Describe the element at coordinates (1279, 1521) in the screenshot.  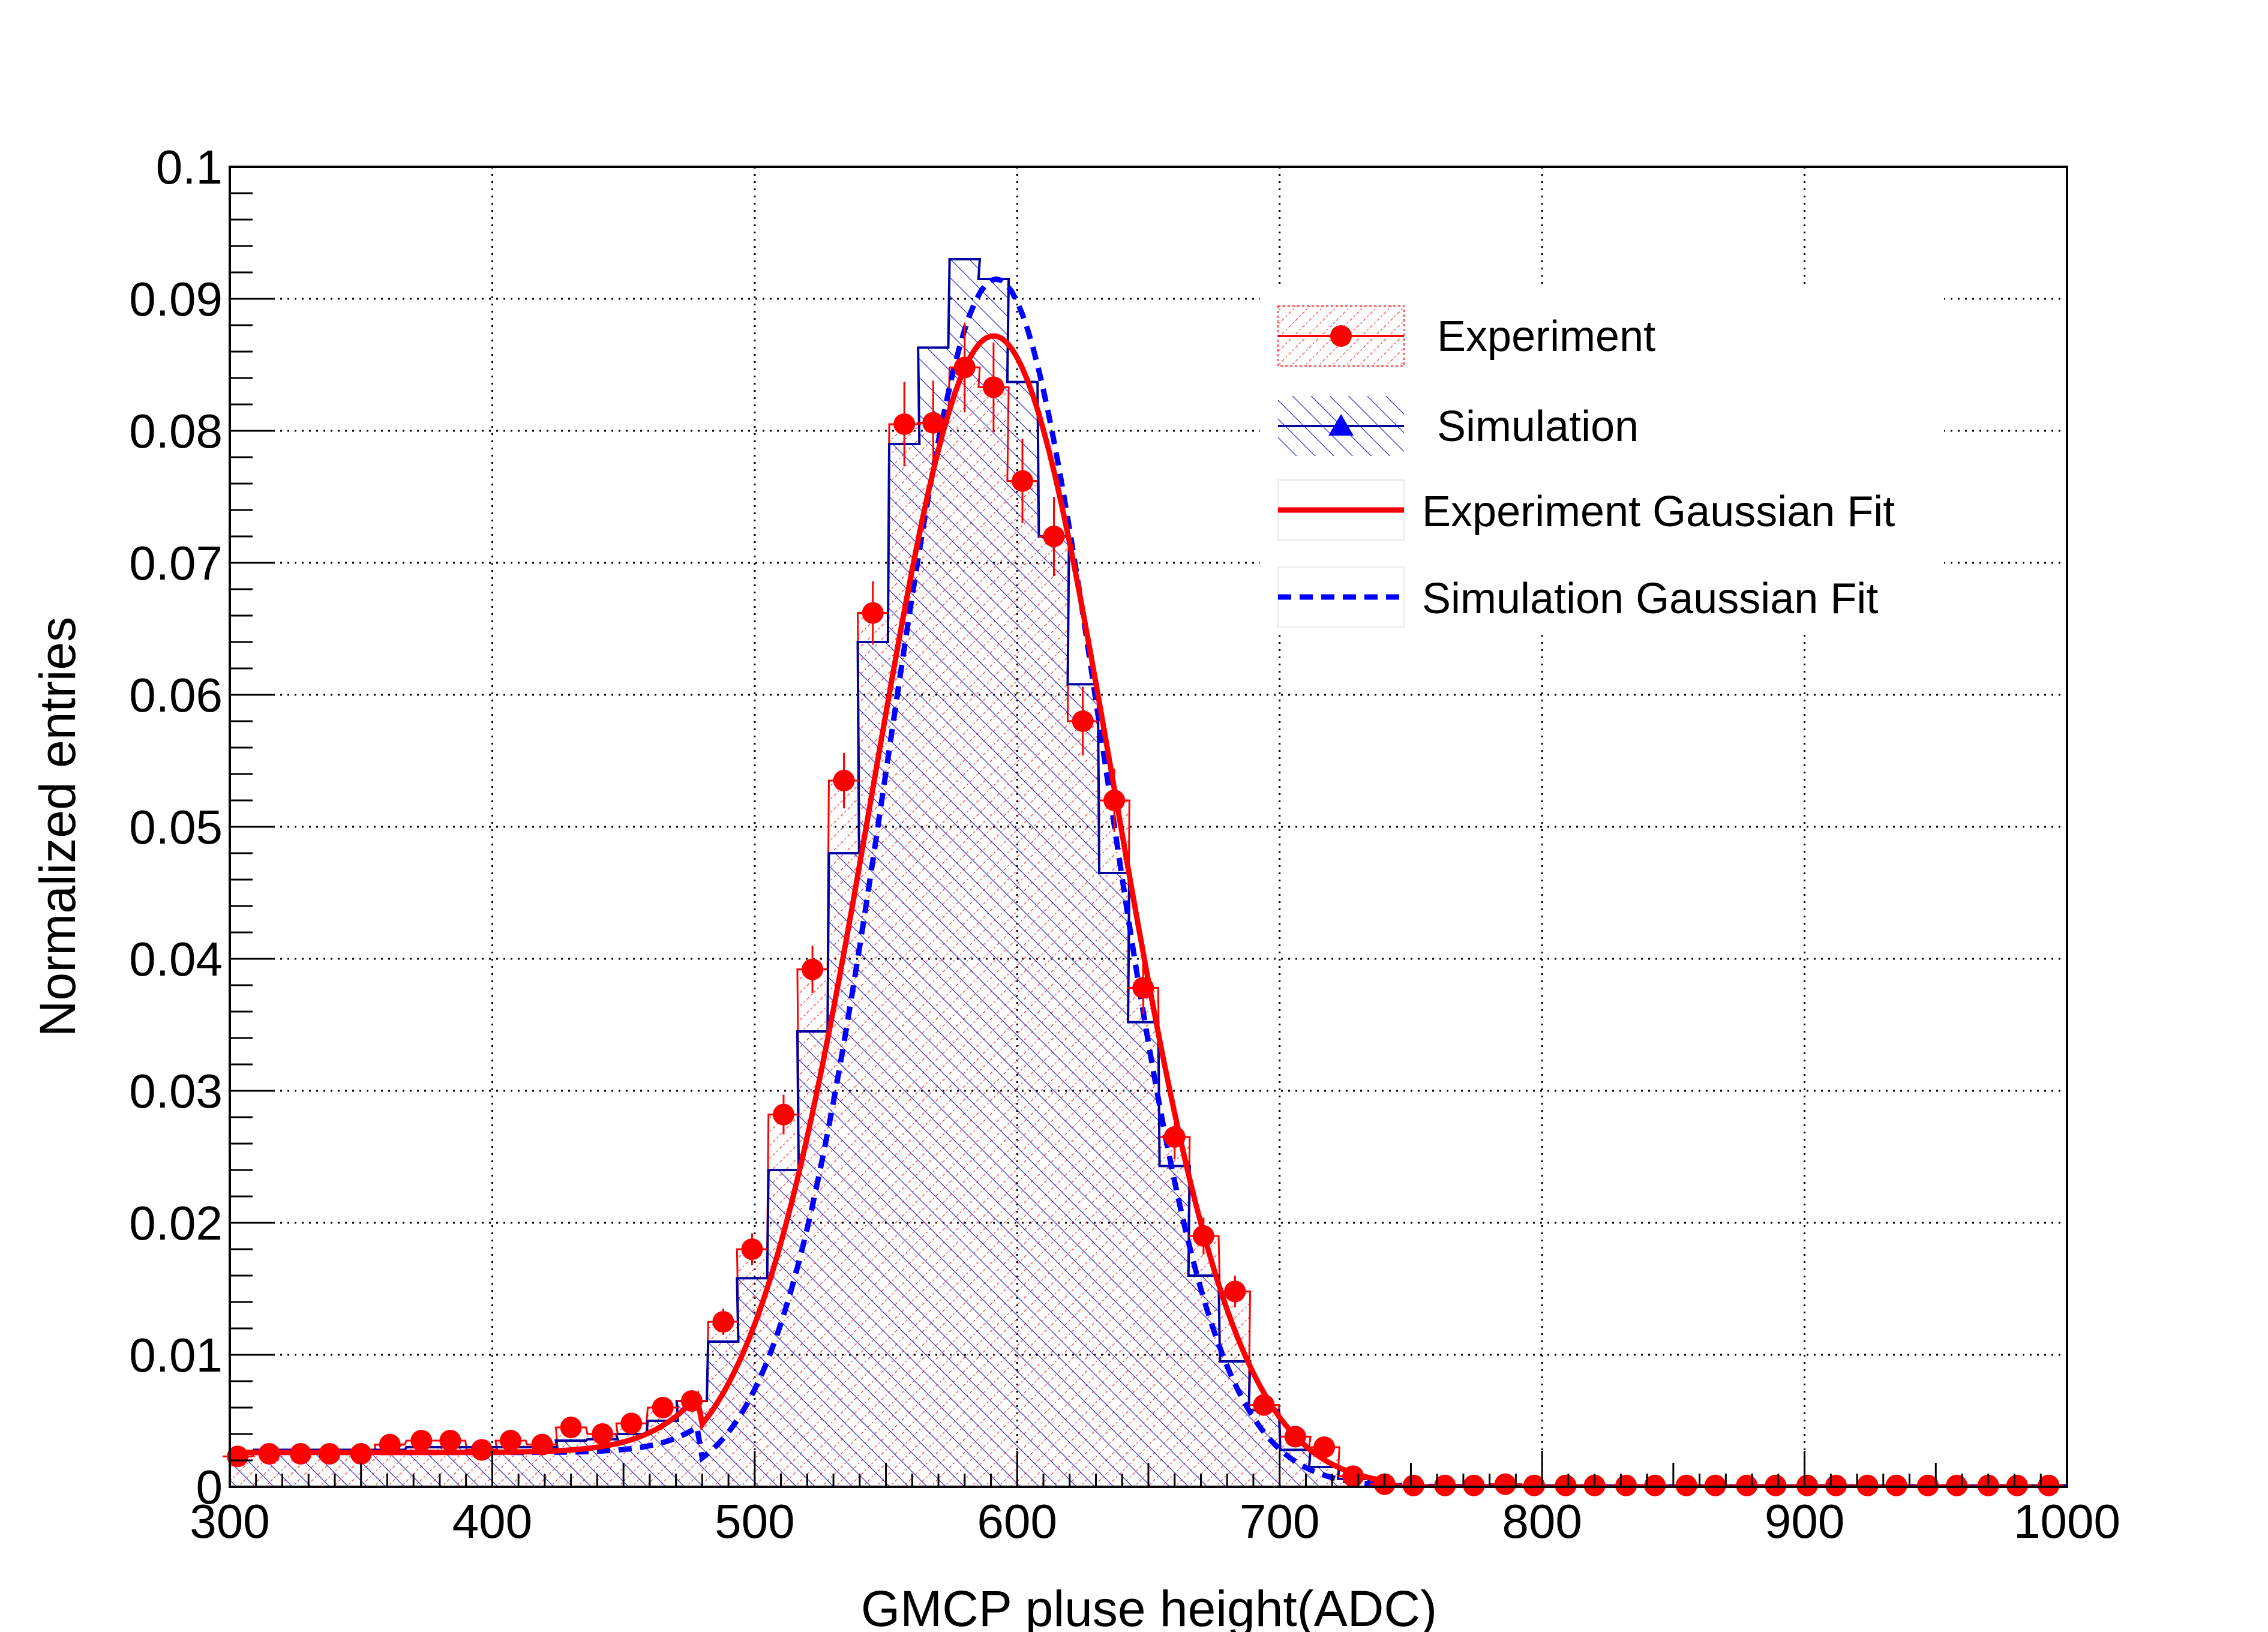
I see `x-tick-label: 700` at that location.